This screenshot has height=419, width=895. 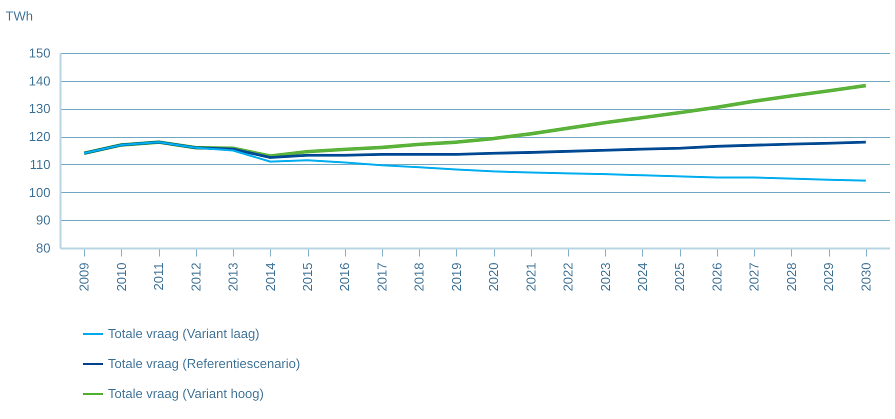 I want to click on x-tick-label: 2018, so click(x=419, y=277).